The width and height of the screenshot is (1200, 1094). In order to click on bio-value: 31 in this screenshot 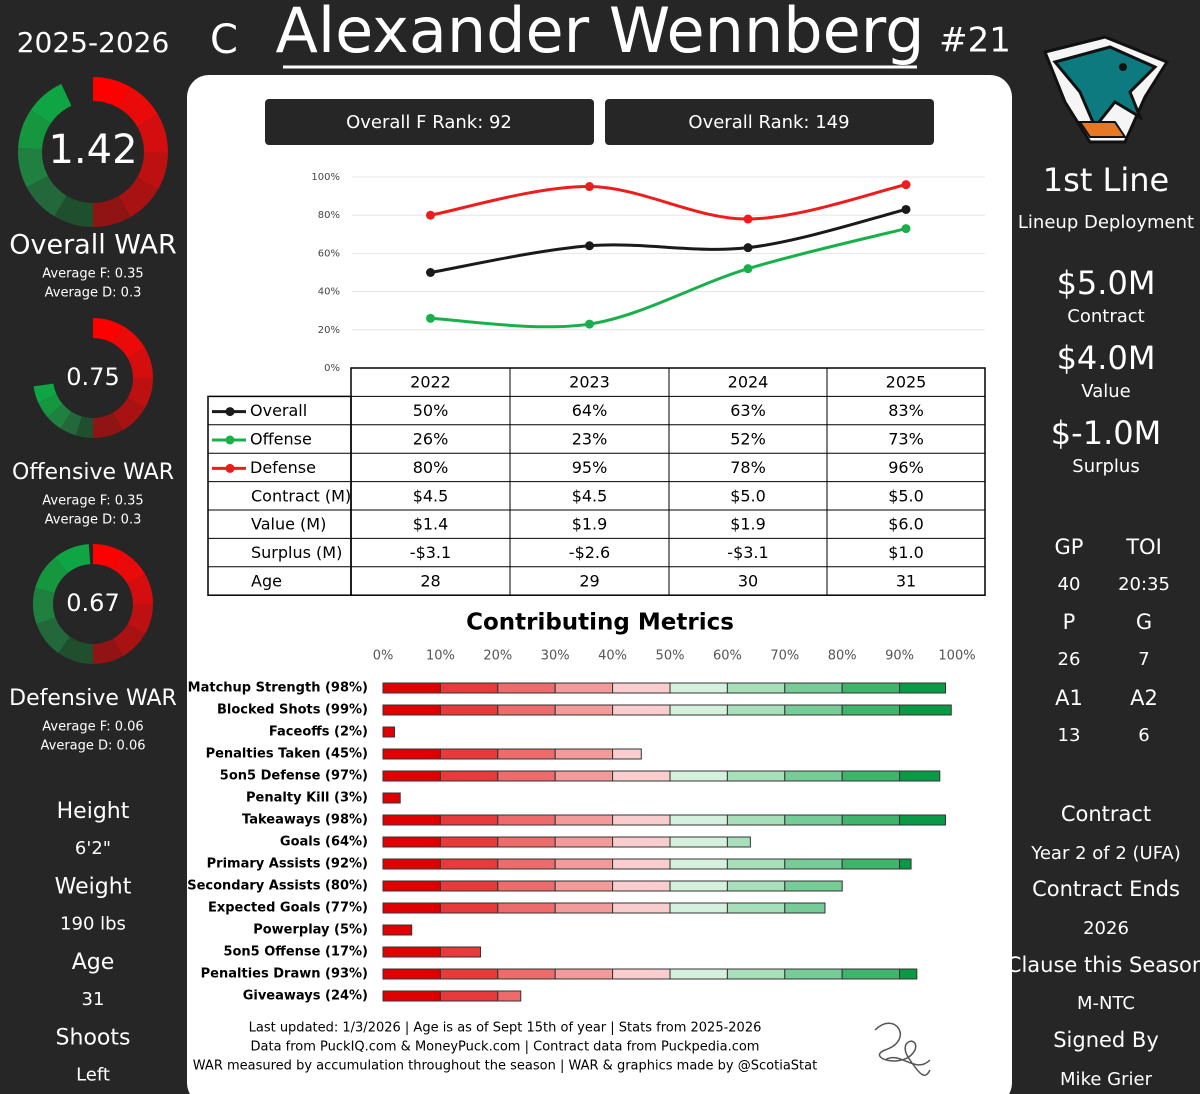, I will do `click(93, 999)`.